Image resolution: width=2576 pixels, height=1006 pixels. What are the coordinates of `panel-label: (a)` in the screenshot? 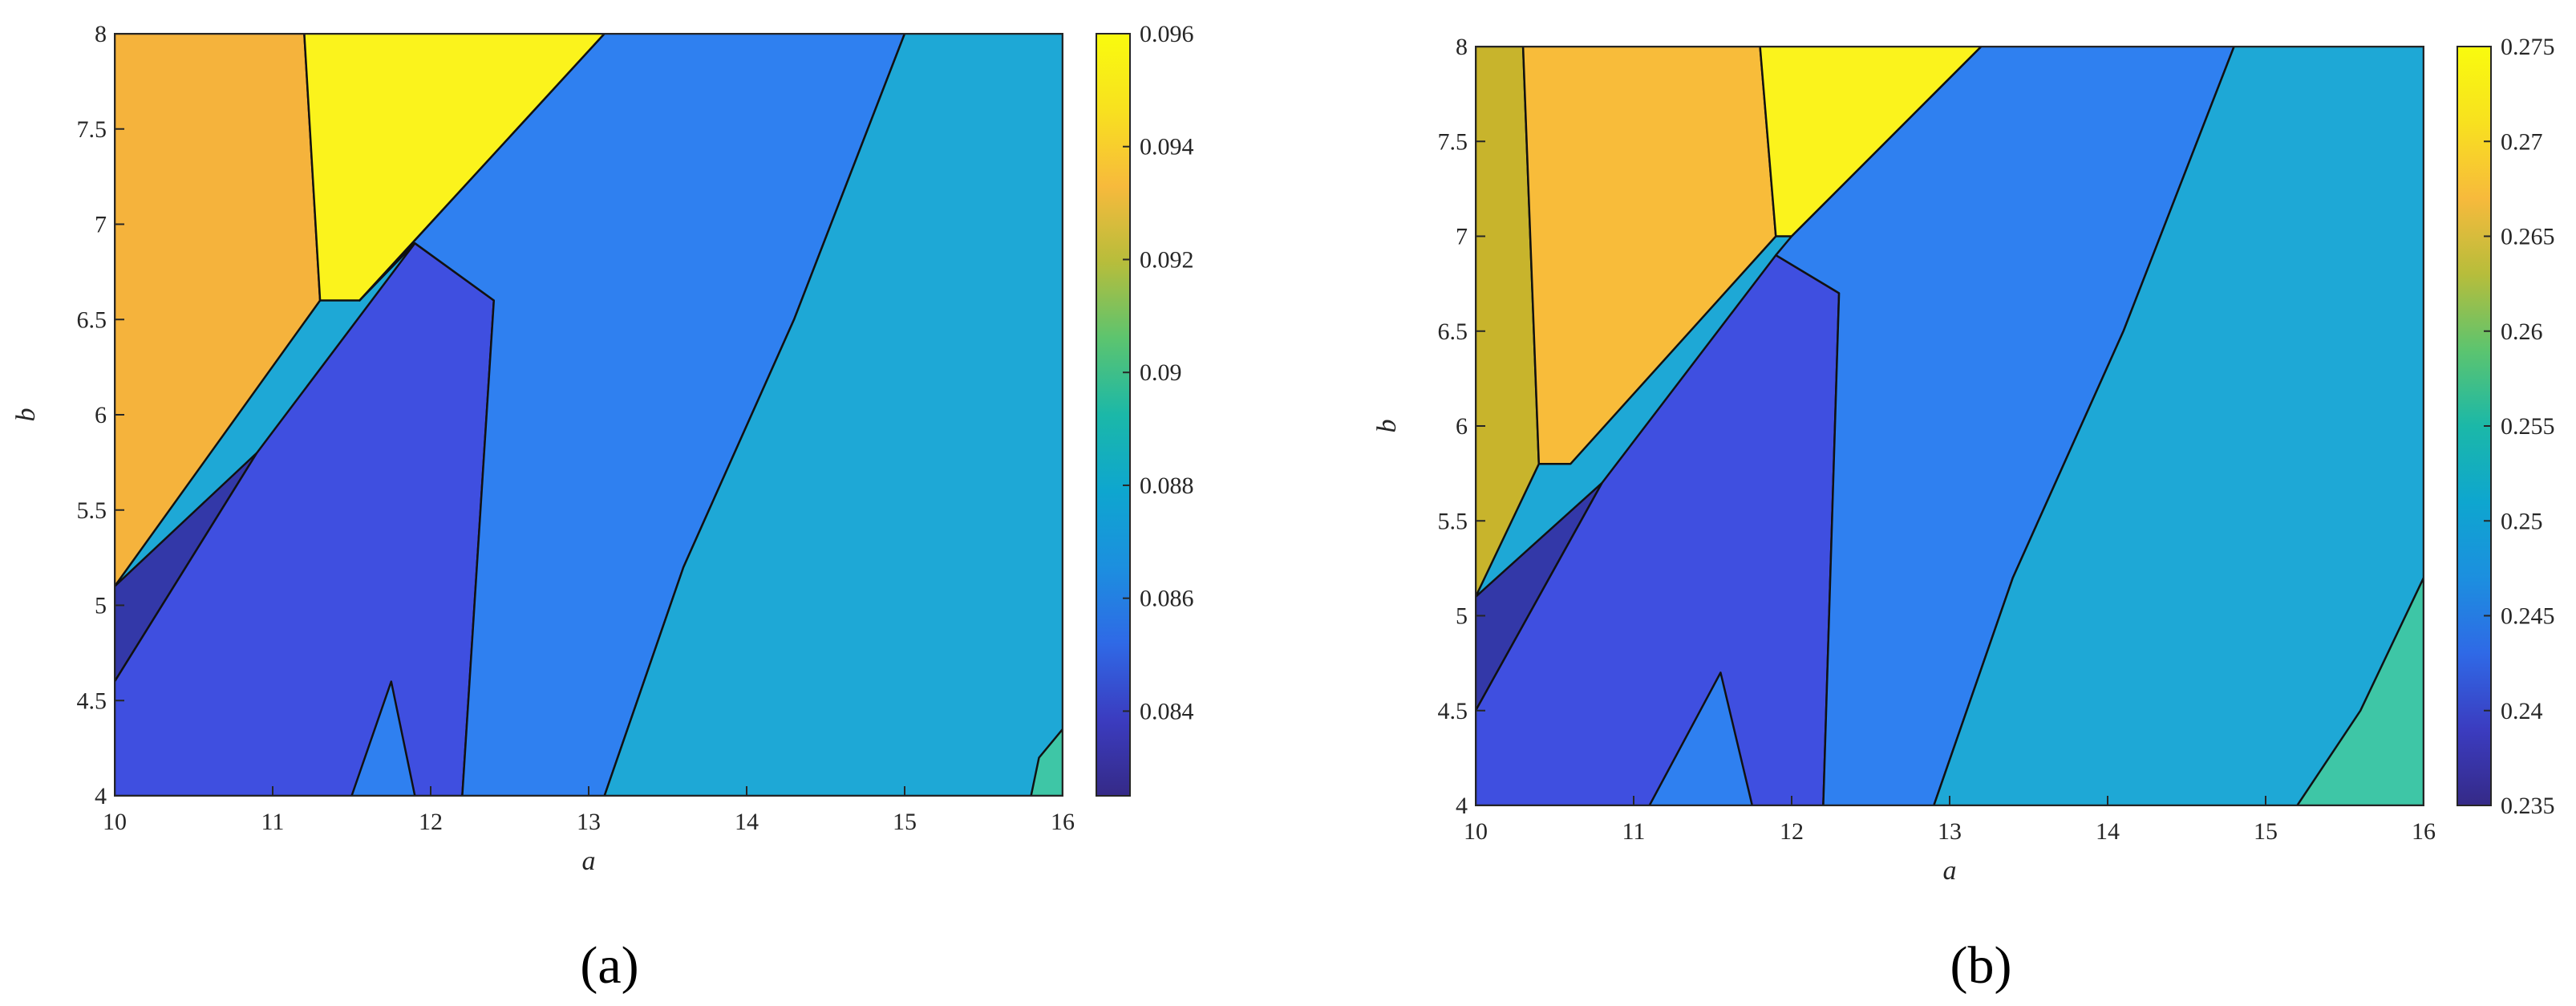 It's located at (609, 966).